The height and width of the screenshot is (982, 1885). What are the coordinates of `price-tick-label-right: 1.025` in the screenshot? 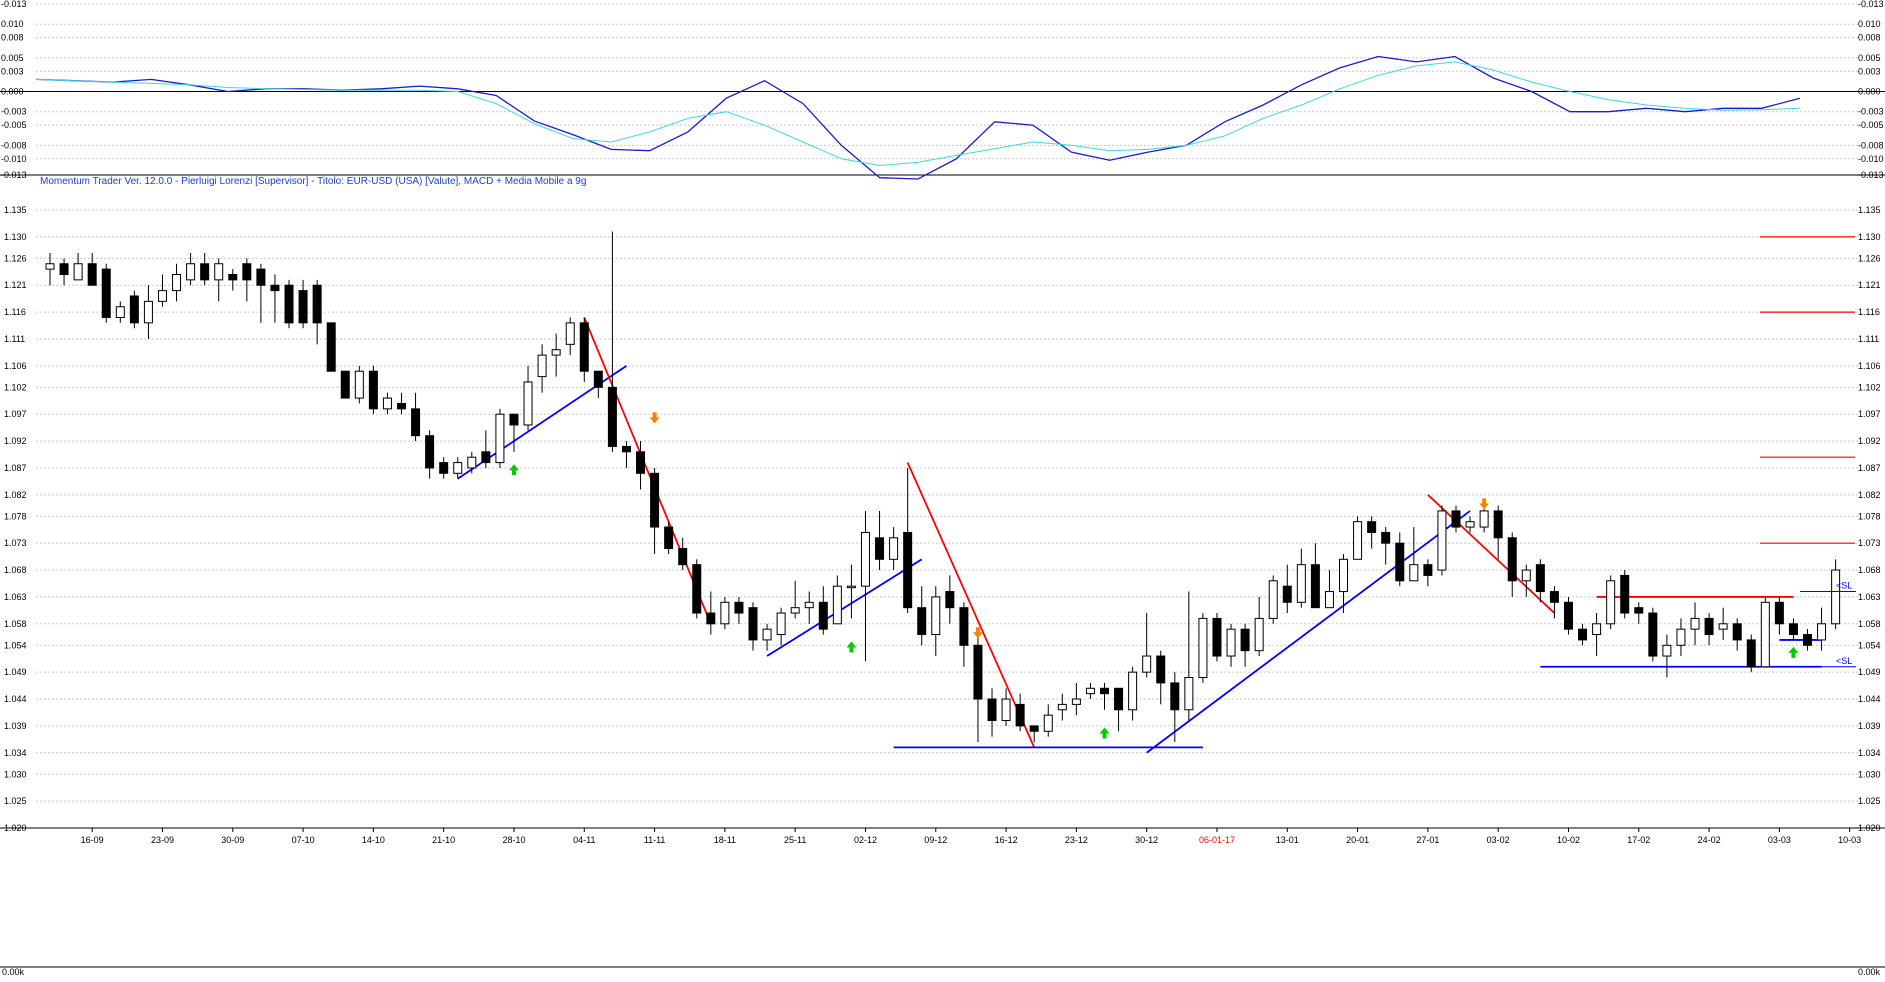 It's located at (1869, 801).